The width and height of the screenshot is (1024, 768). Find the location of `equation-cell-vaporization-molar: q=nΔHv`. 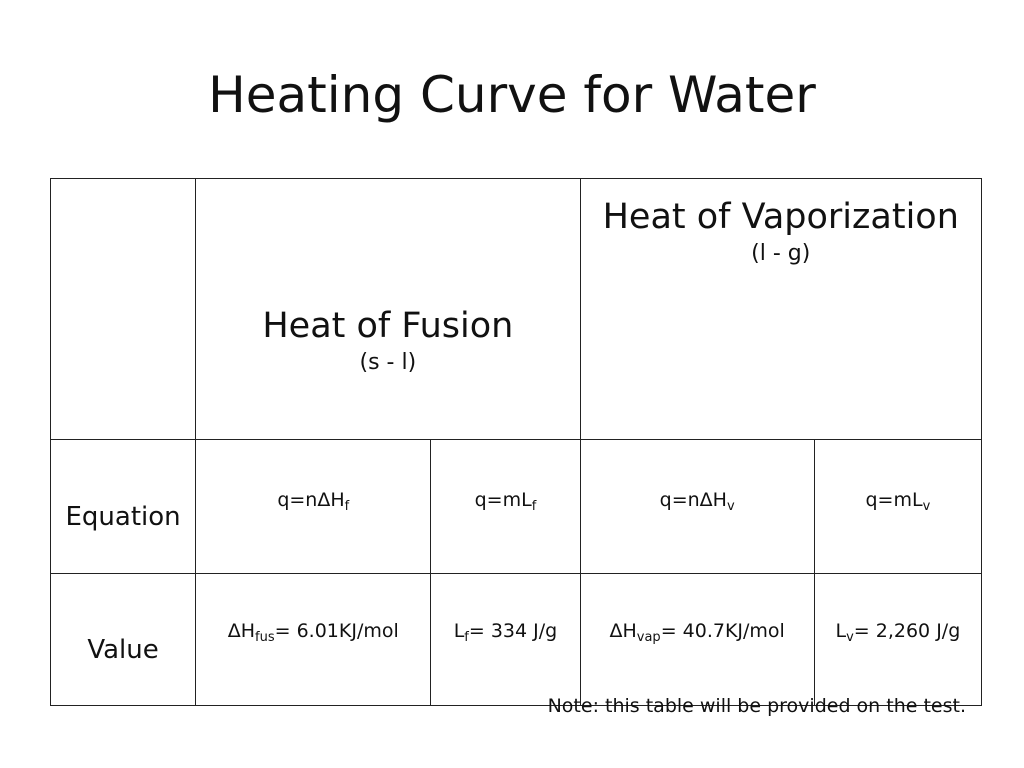

equation-cell-vaporization-molar: q=nΔHv is located at coordinates (697, 506).